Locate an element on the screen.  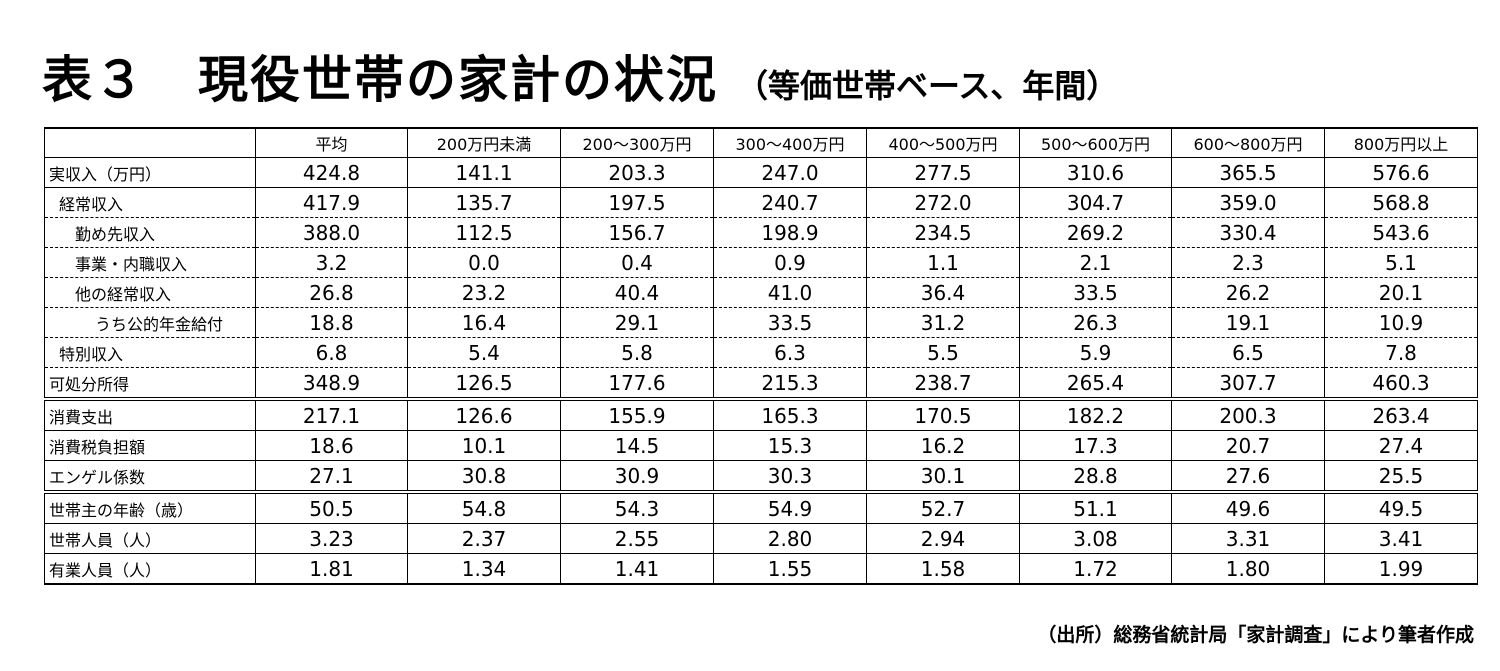
value-cell: 25.5 is located at coordinates (1401, 477).